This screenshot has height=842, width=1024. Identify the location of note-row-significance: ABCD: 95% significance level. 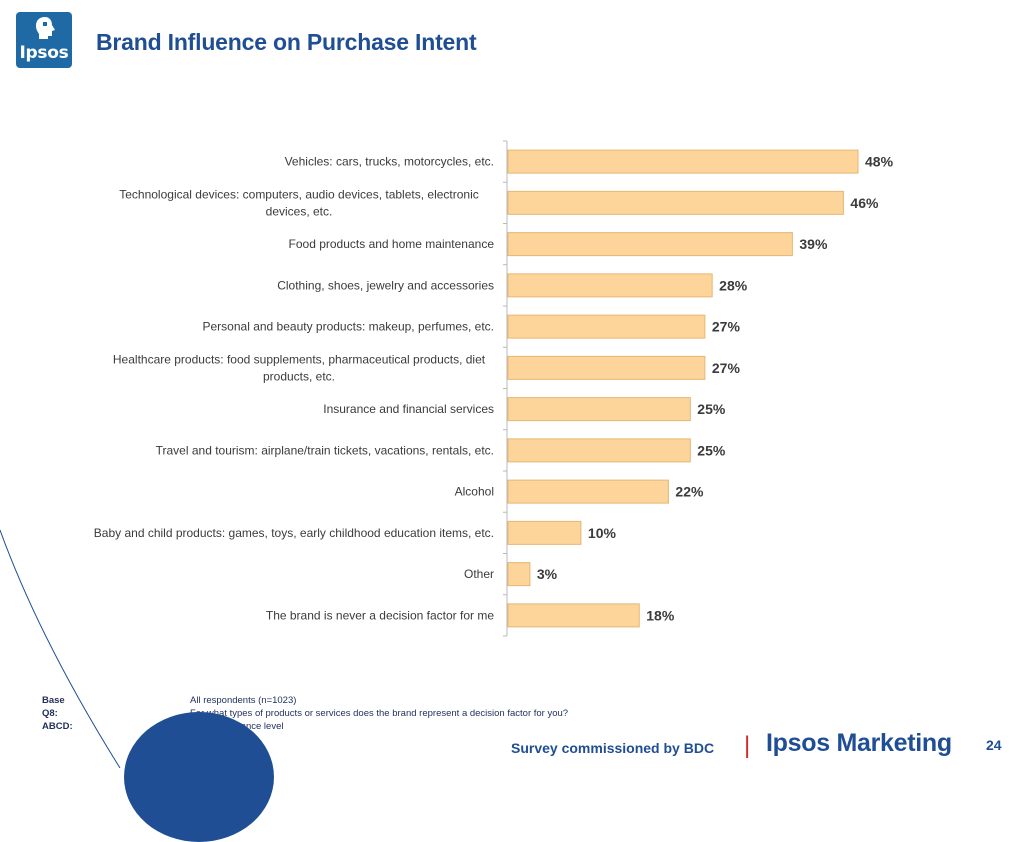
(336, 726).